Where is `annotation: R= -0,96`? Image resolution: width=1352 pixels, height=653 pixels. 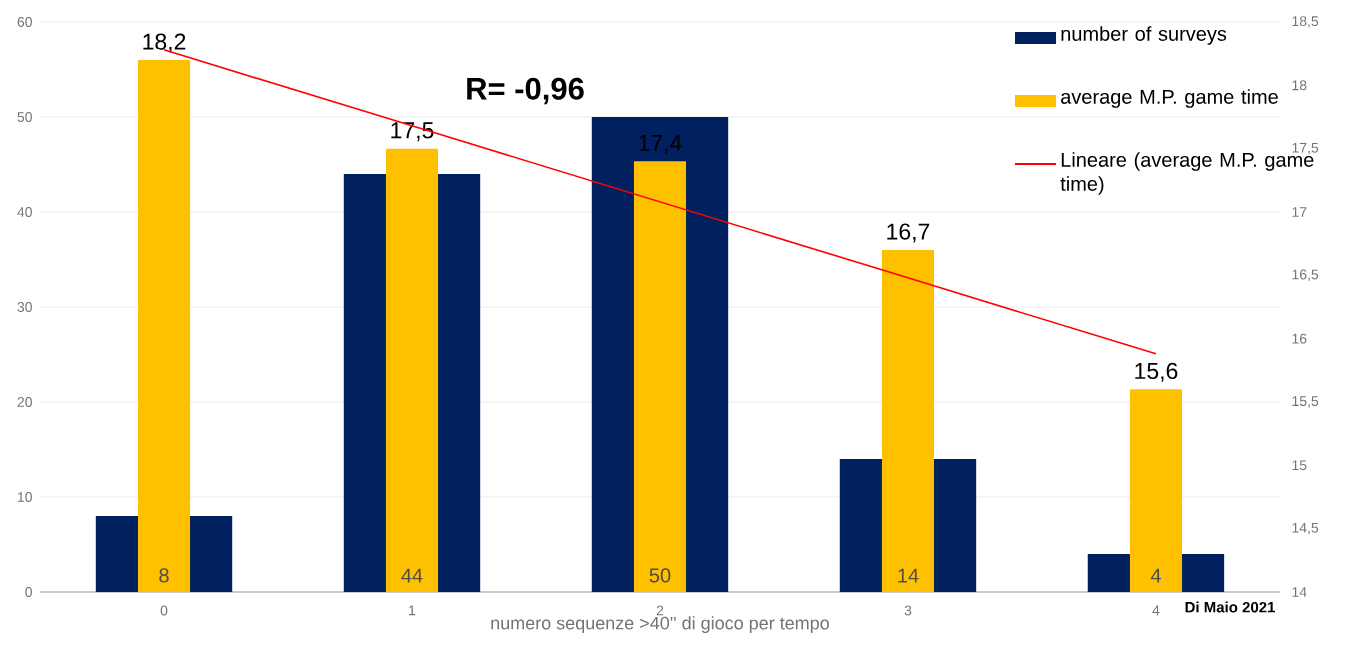
annotation: R= -0,96 is located at coordinates (525, 91).